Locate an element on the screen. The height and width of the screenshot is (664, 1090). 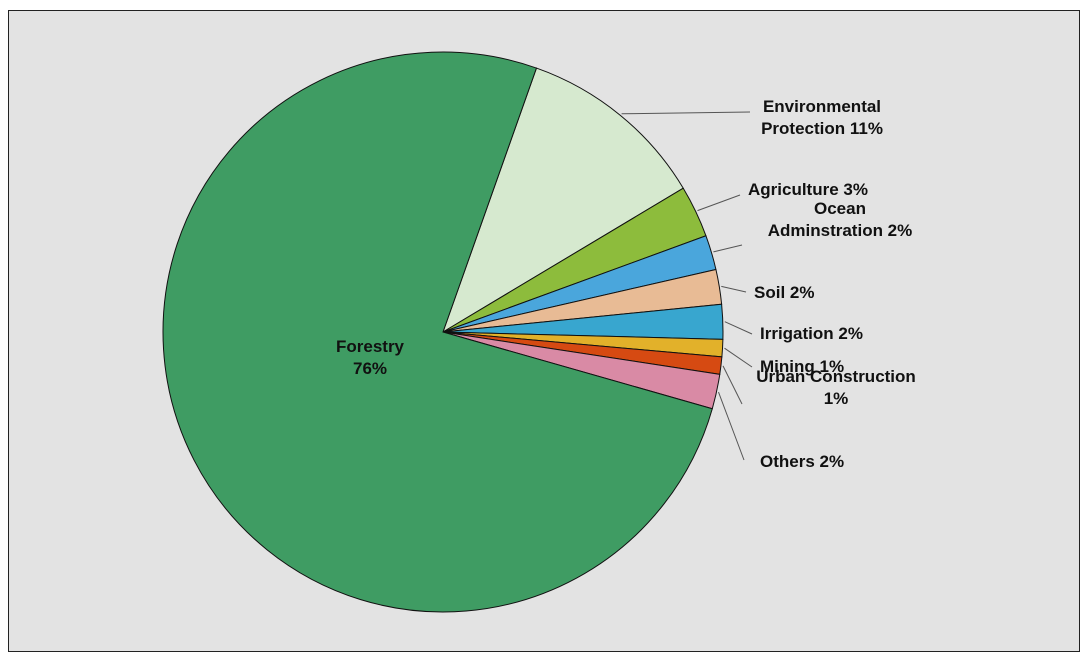
pie-slice-environmental-protection is located at coordinates (563, 200).